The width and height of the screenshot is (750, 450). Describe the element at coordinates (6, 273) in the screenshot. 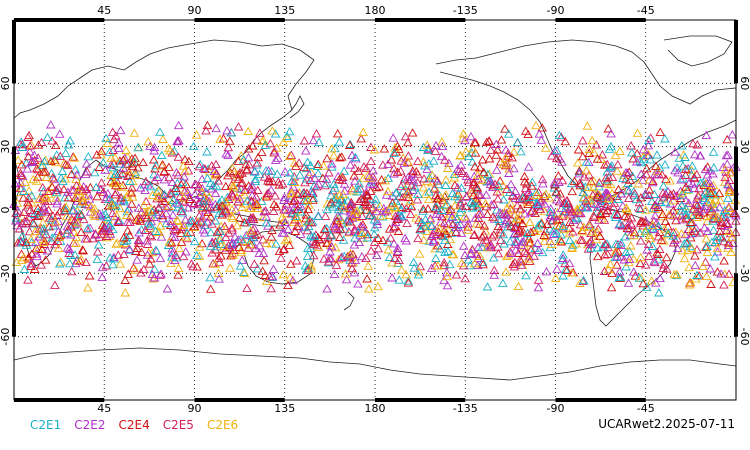

I see `lat-tick-left: -30` at that location.